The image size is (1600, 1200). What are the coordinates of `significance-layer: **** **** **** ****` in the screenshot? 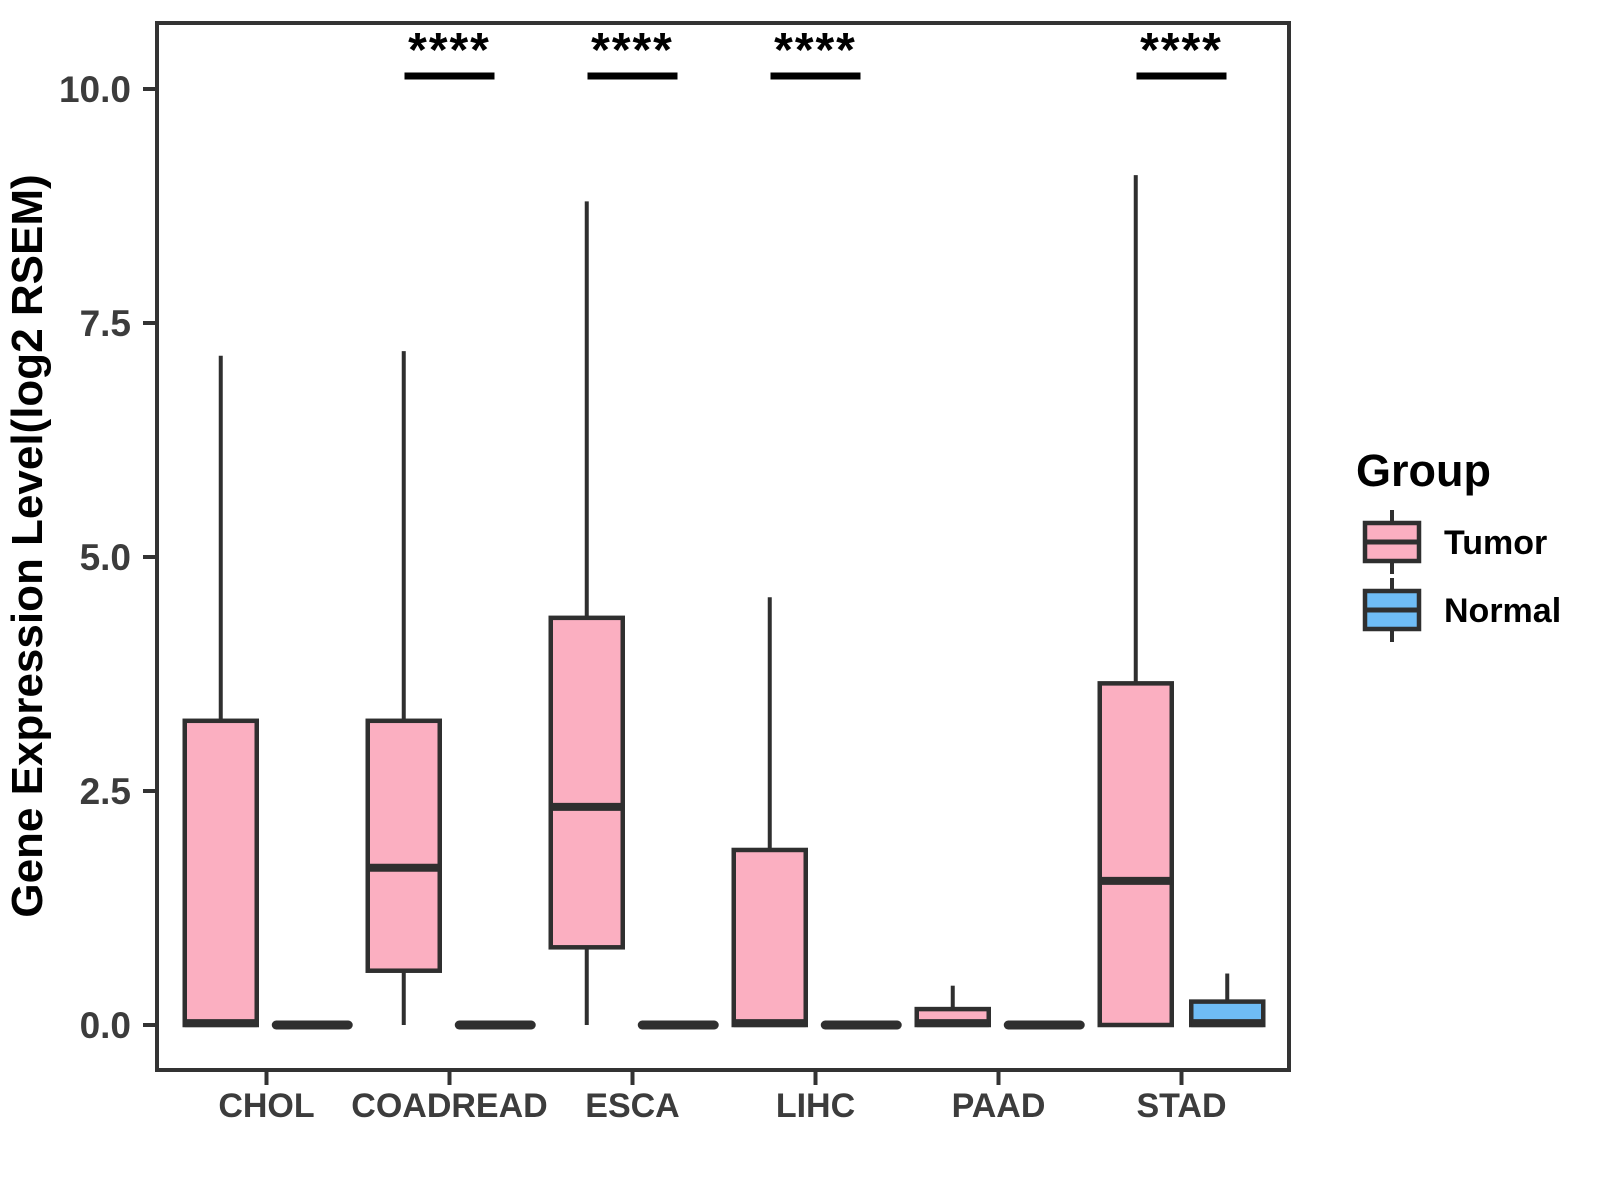 It's located at (815, 52).